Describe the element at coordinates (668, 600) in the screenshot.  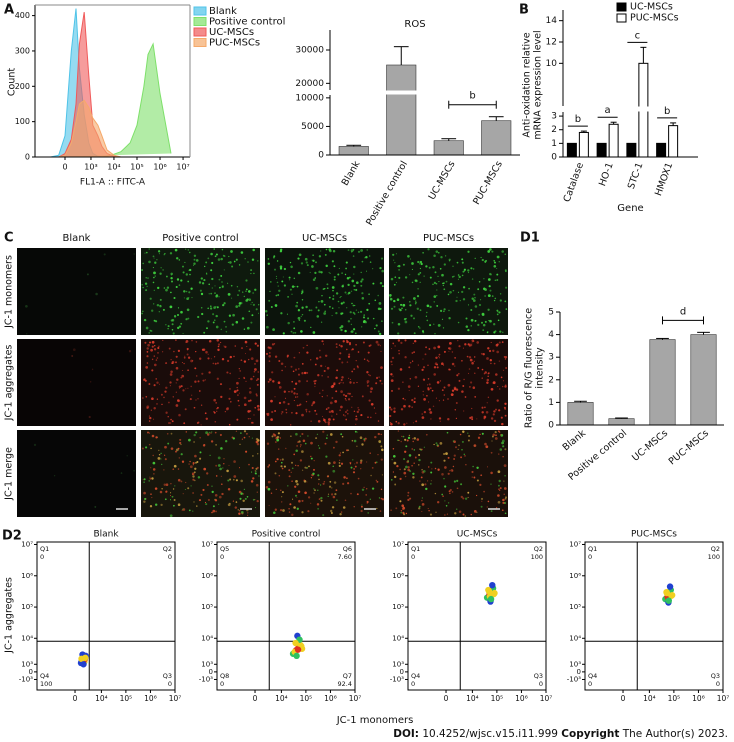
I see `event-point` at that location.